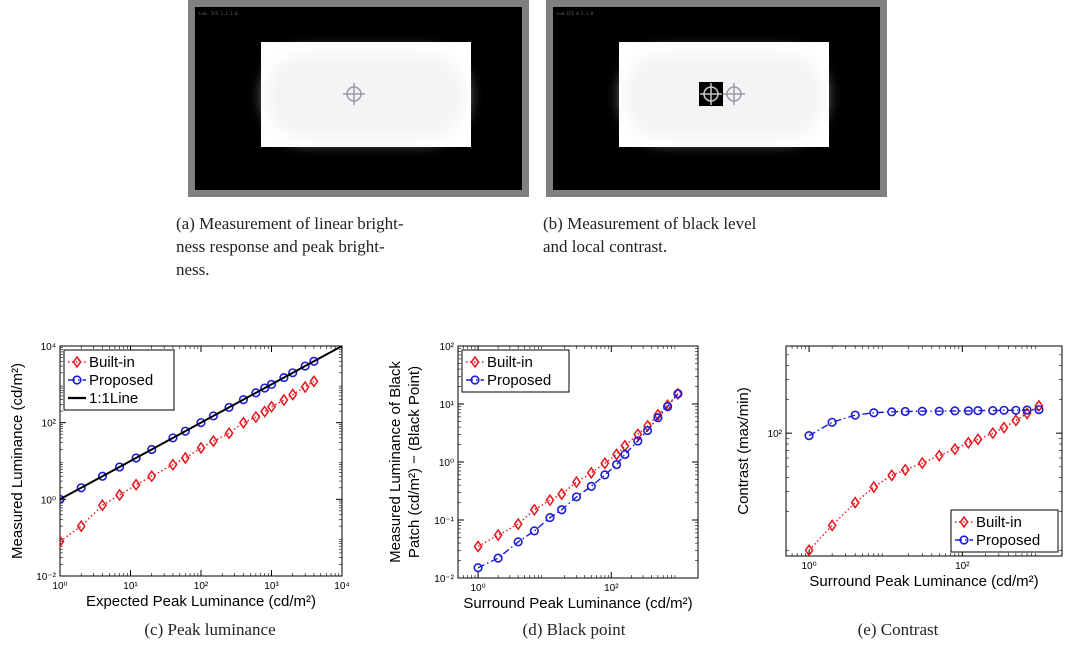 Image resolution: width=1075 pixels, height=647 pixels. What do you see at coordinates (210, 629) in the screenshot?
I see `caption-c: (c) Peak luminance` at bounding box center [210, 629].